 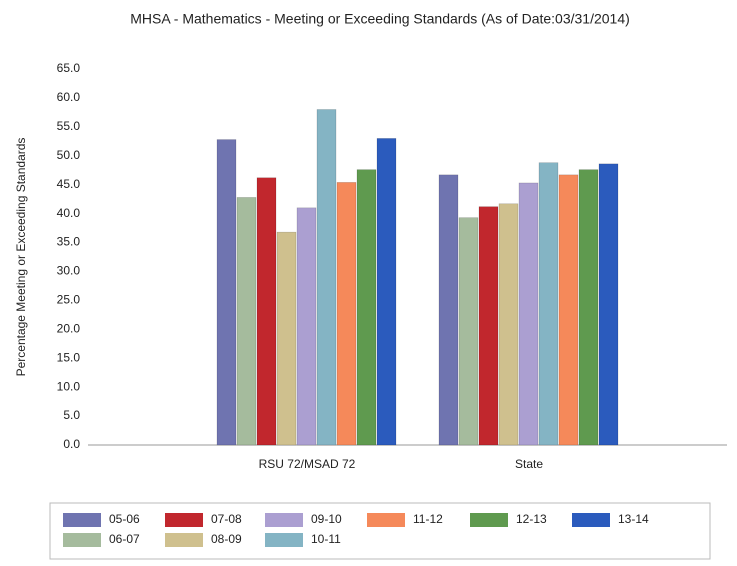 What do you see at coordinates (380, 531) in the screenshot?
I see `legend-box` at bounding box center [380, 531].